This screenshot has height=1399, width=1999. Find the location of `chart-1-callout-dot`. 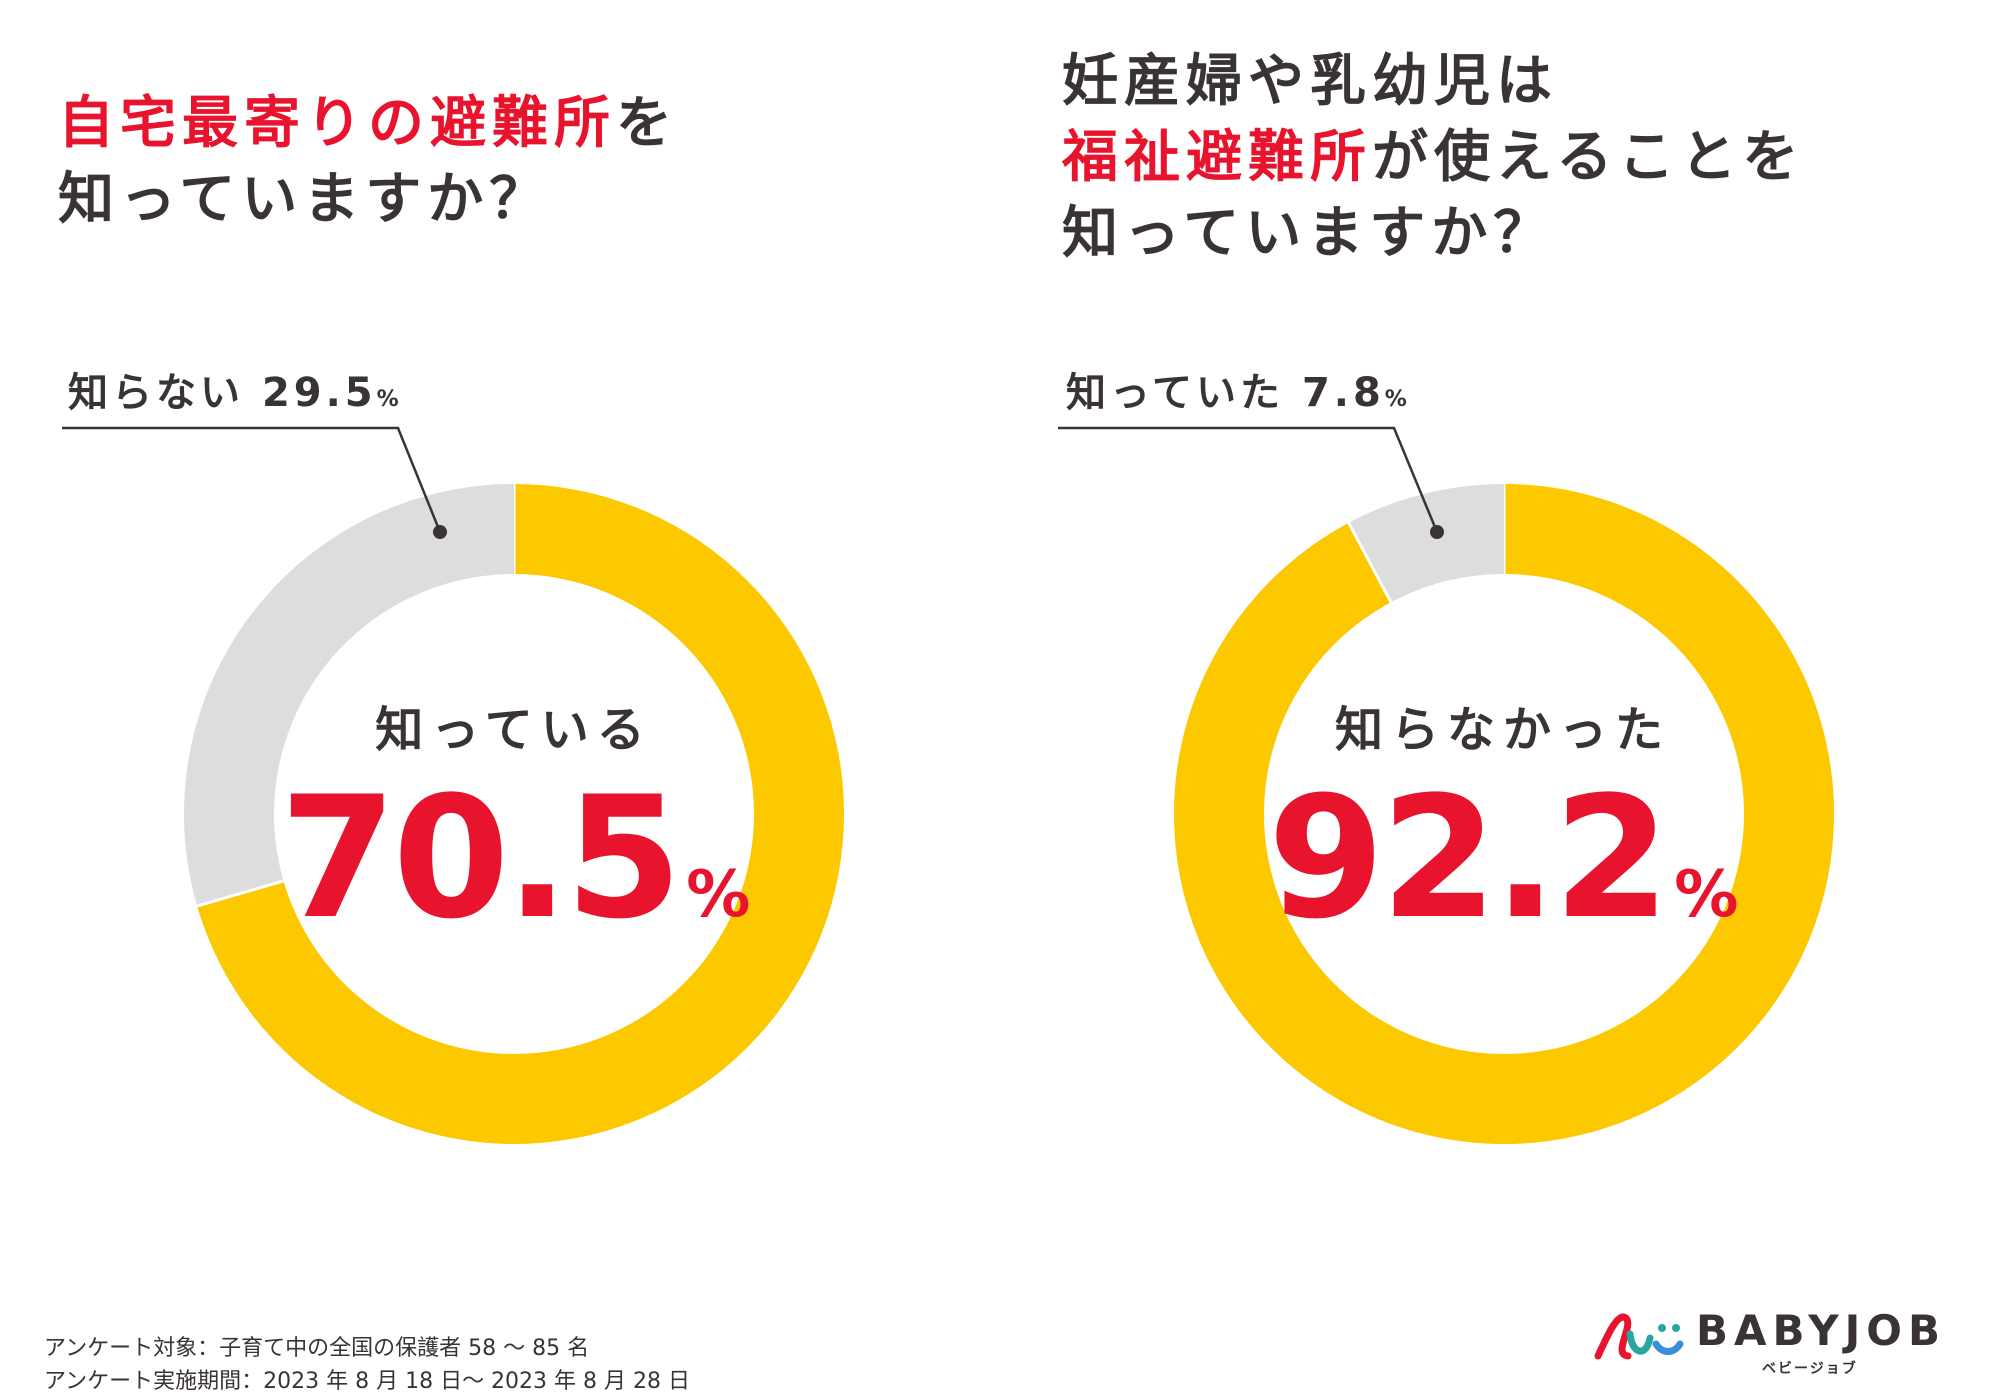

chart-1-callout-dot is located at coordinates (440, 532).